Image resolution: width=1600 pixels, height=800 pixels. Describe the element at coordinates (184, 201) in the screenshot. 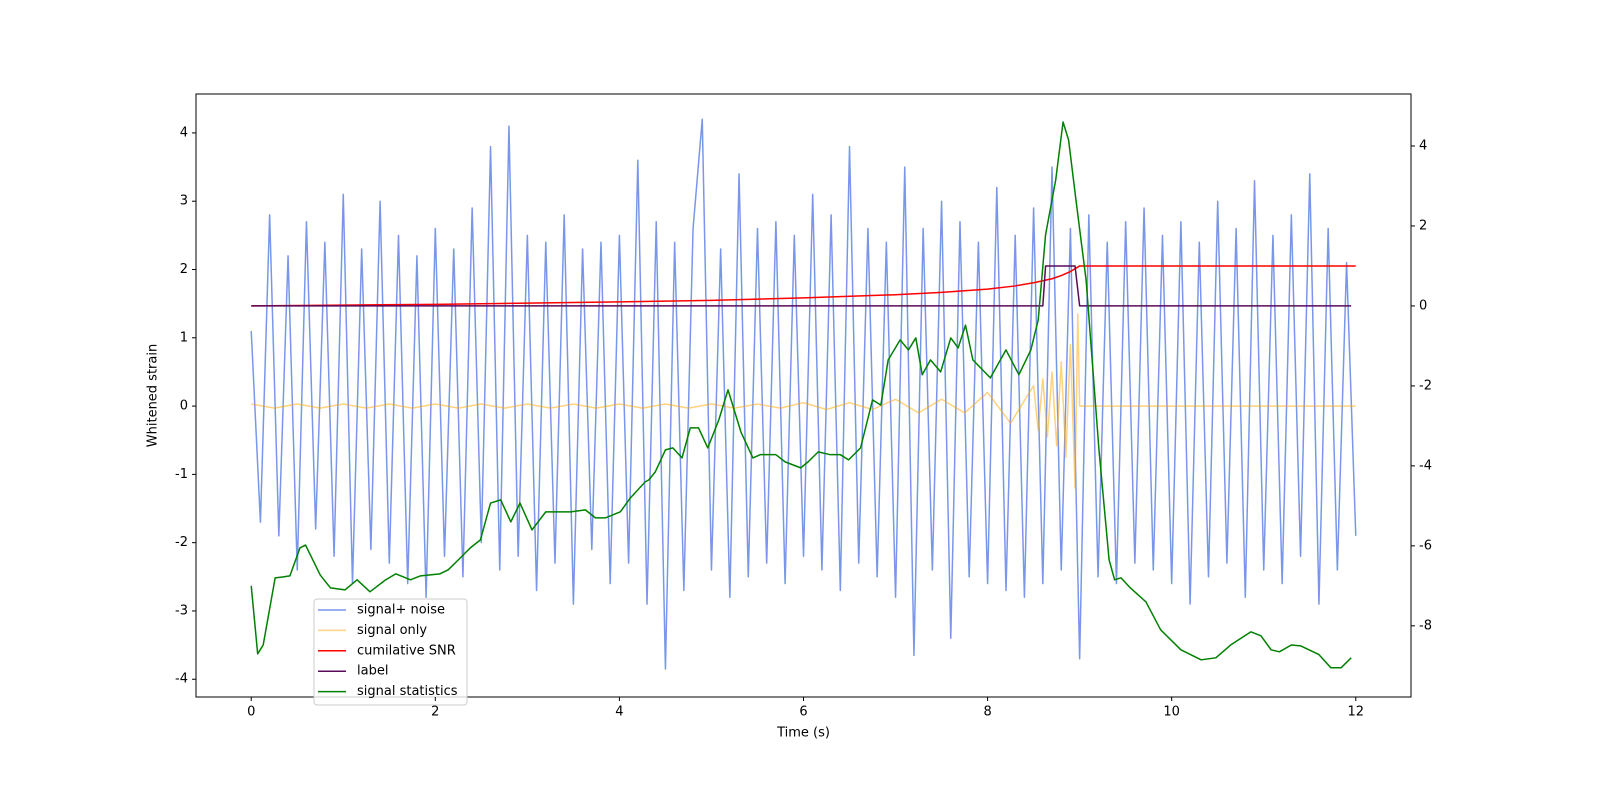

I see `y-tick-label: 3` at that location.